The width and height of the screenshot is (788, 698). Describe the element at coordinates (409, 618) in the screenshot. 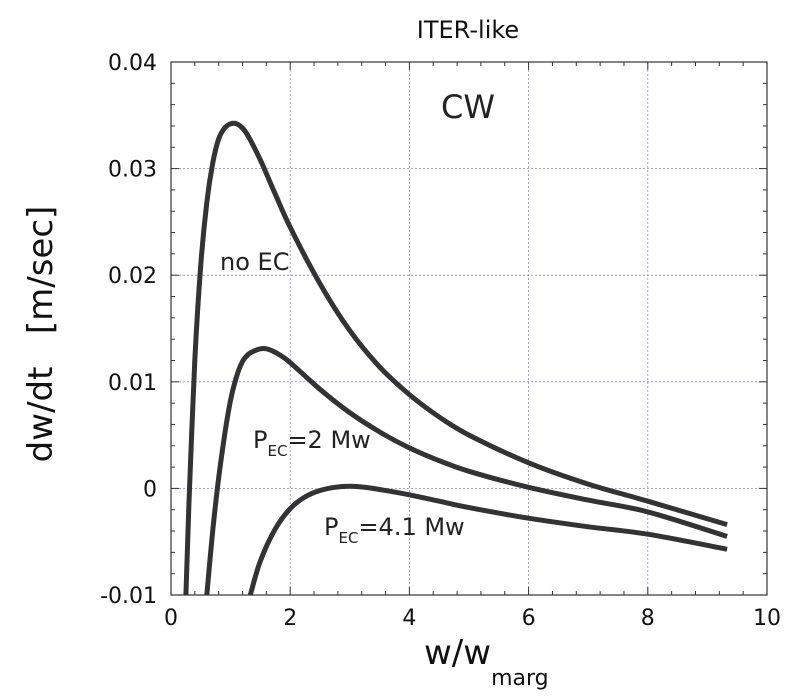

I see `x-tick-label: 4` at that location.